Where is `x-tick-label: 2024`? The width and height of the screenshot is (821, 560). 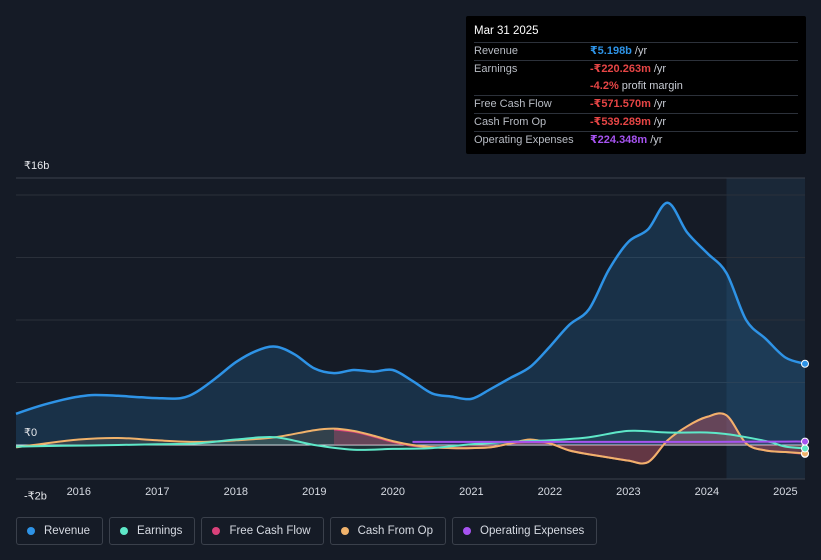 x-tick-label: 2024 is located at coordinates (707, 492).